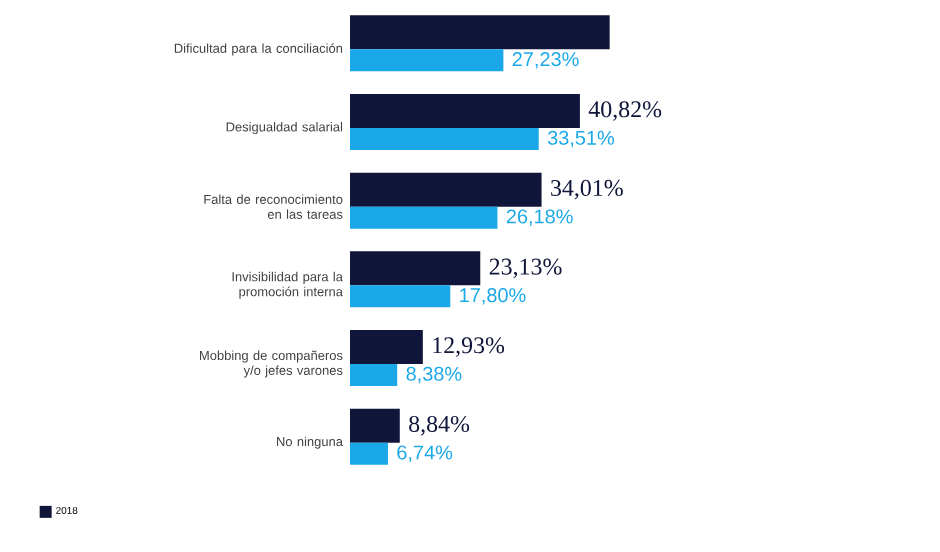 This screenshot has height=552, width=940. I want to click on data-label: 8,38%, so click(434, 375).